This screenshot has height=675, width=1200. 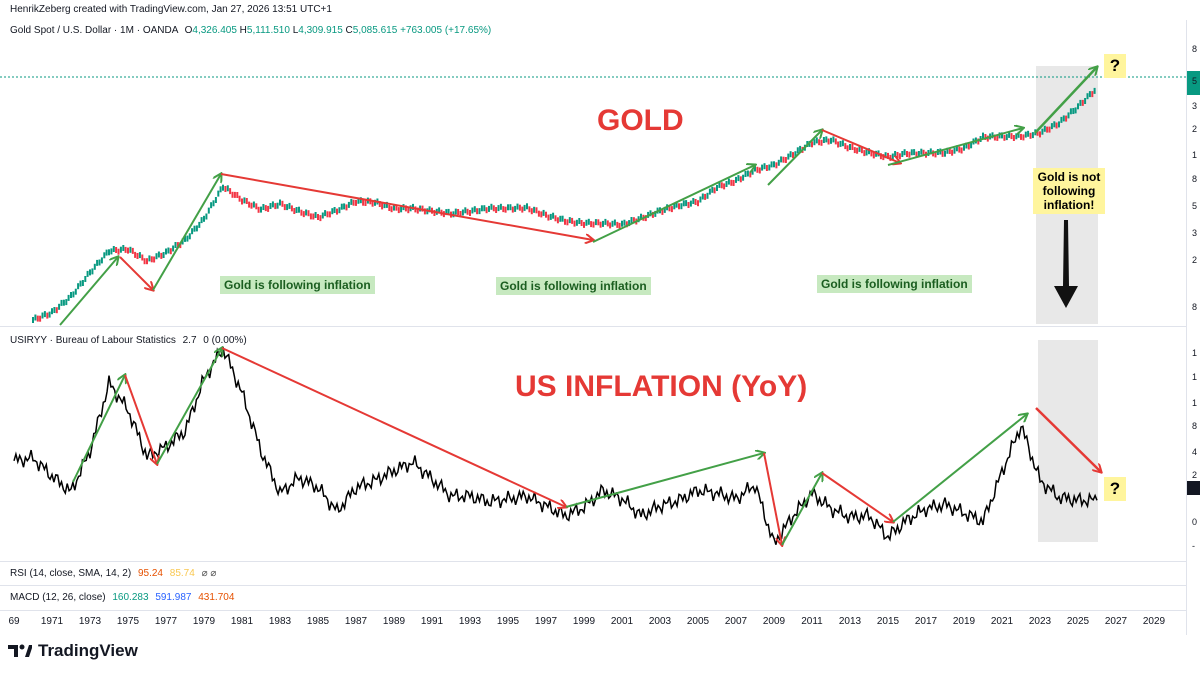 I want to click on gold-scale-tick: 2, so click(x=1195, y=129).